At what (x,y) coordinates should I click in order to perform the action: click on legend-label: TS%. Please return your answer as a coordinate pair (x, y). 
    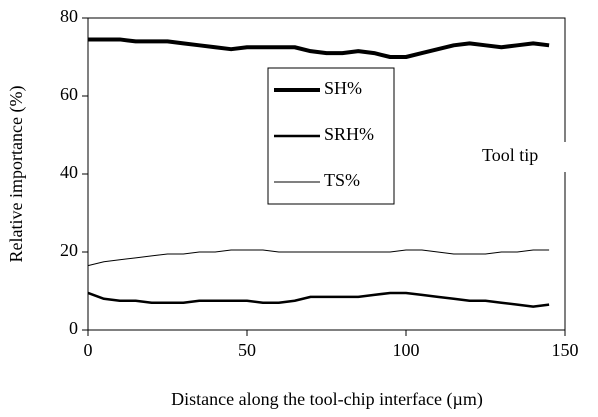
    Looking at the image, I should click on (342, 180).